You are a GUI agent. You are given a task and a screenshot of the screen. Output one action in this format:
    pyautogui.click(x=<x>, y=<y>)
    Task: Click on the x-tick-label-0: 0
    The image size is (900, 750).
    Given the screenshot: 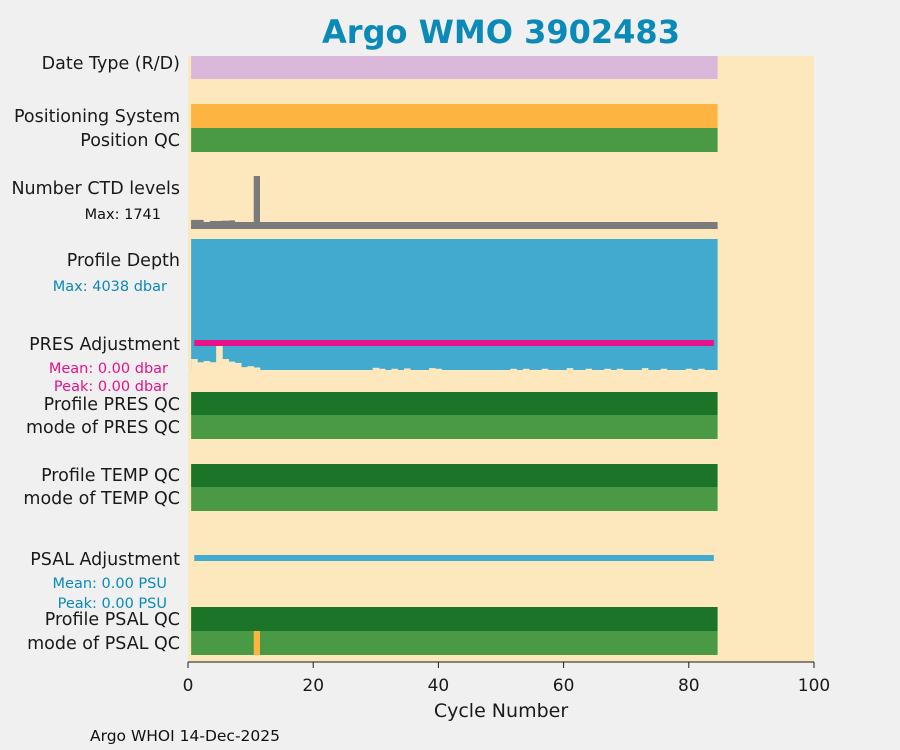 What is the action you would take?
    pyautogui.click(x=188, y=686)
    